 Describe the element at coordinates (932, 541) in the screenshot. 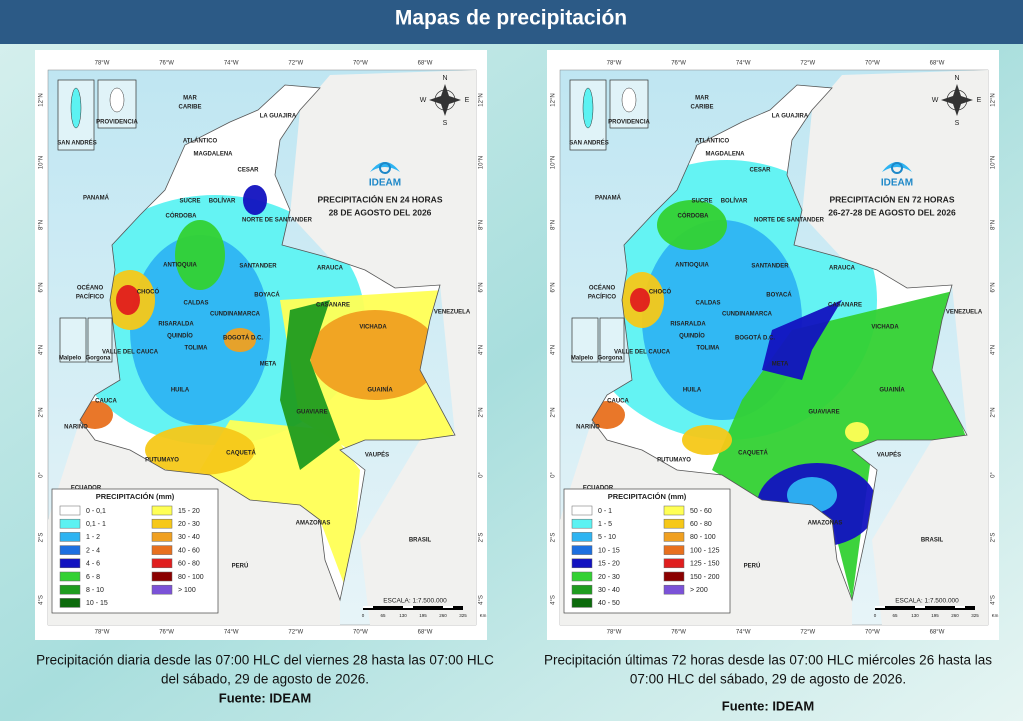

I see `place-label: BRASIL` at that location.